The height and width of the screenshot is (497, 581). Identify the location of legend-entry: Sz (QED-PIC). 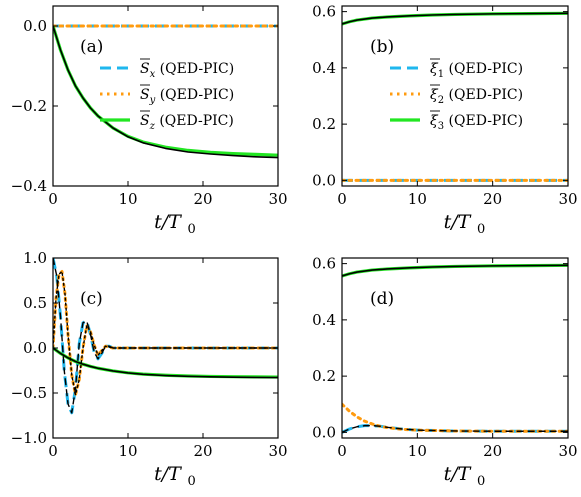
(187, 122).